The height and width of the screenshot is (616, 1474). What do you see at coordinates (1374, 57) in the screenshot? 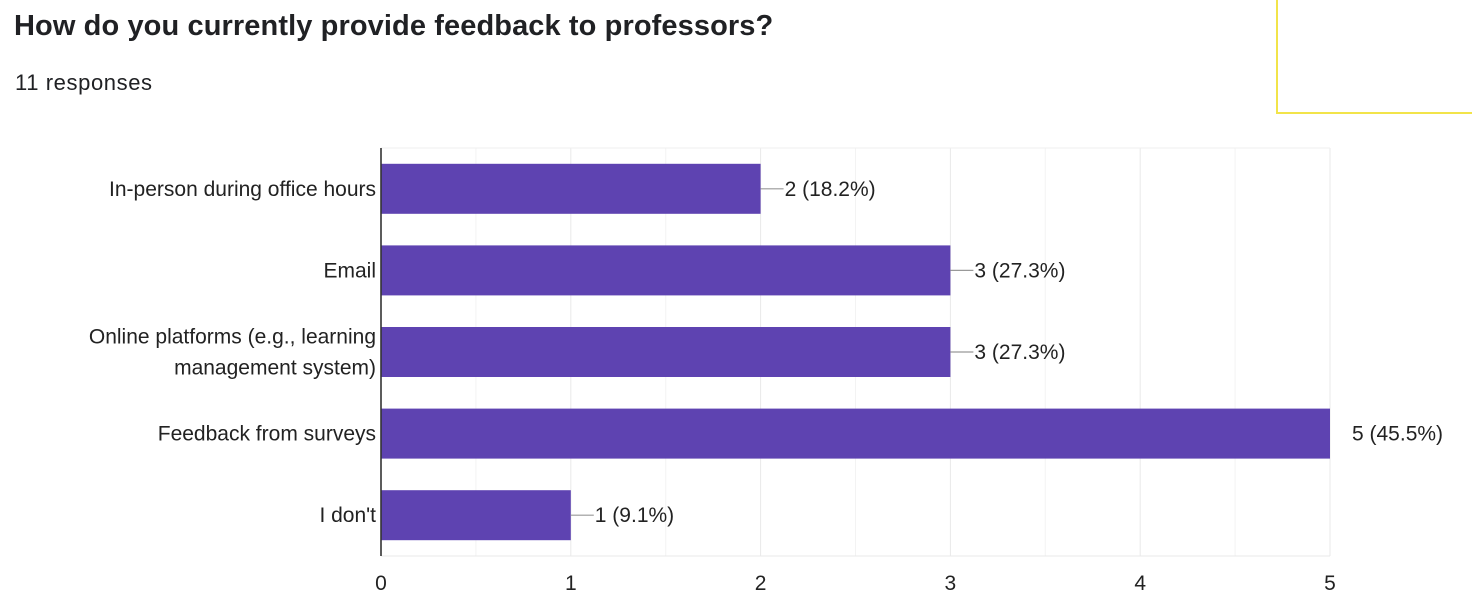
I see `corner-frame` at bounding box center [1374, 57].